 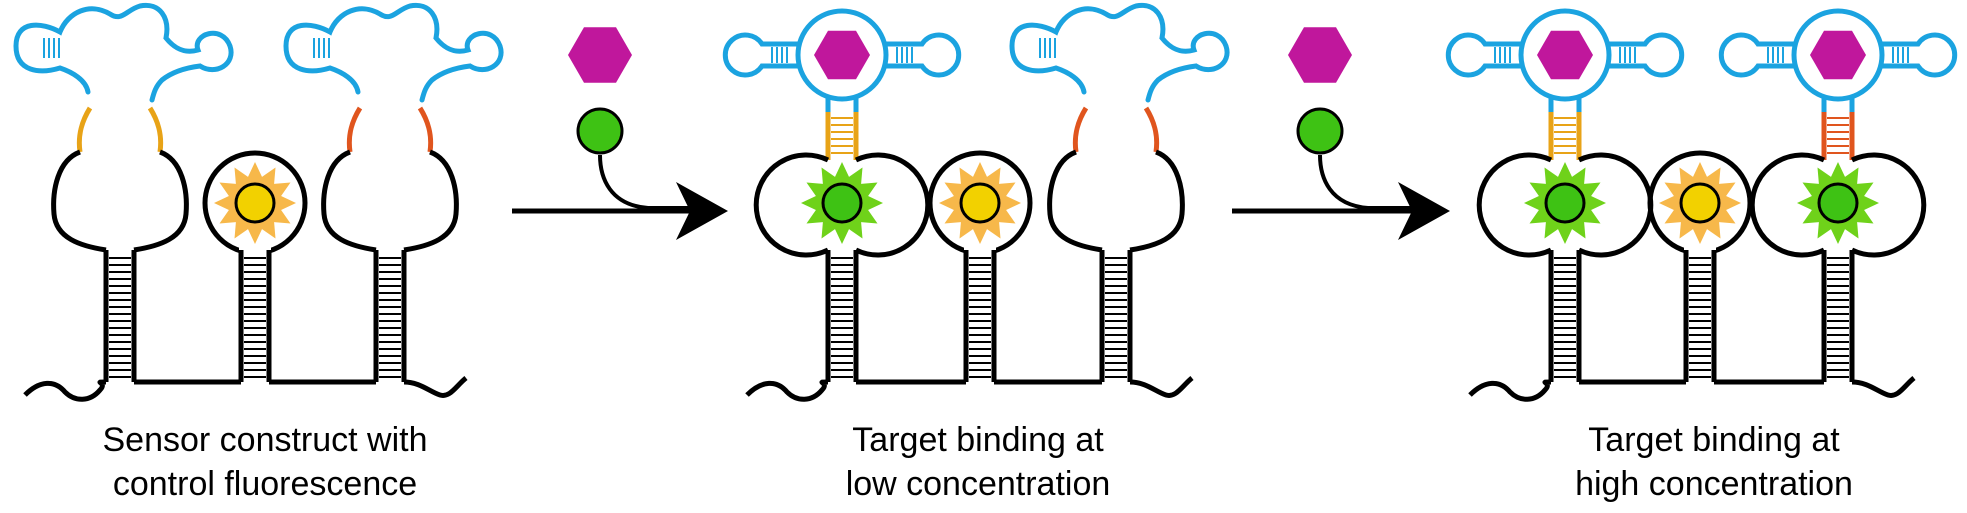 I want to click on caption-line-2: low concentration, so click(x=978, y=484).